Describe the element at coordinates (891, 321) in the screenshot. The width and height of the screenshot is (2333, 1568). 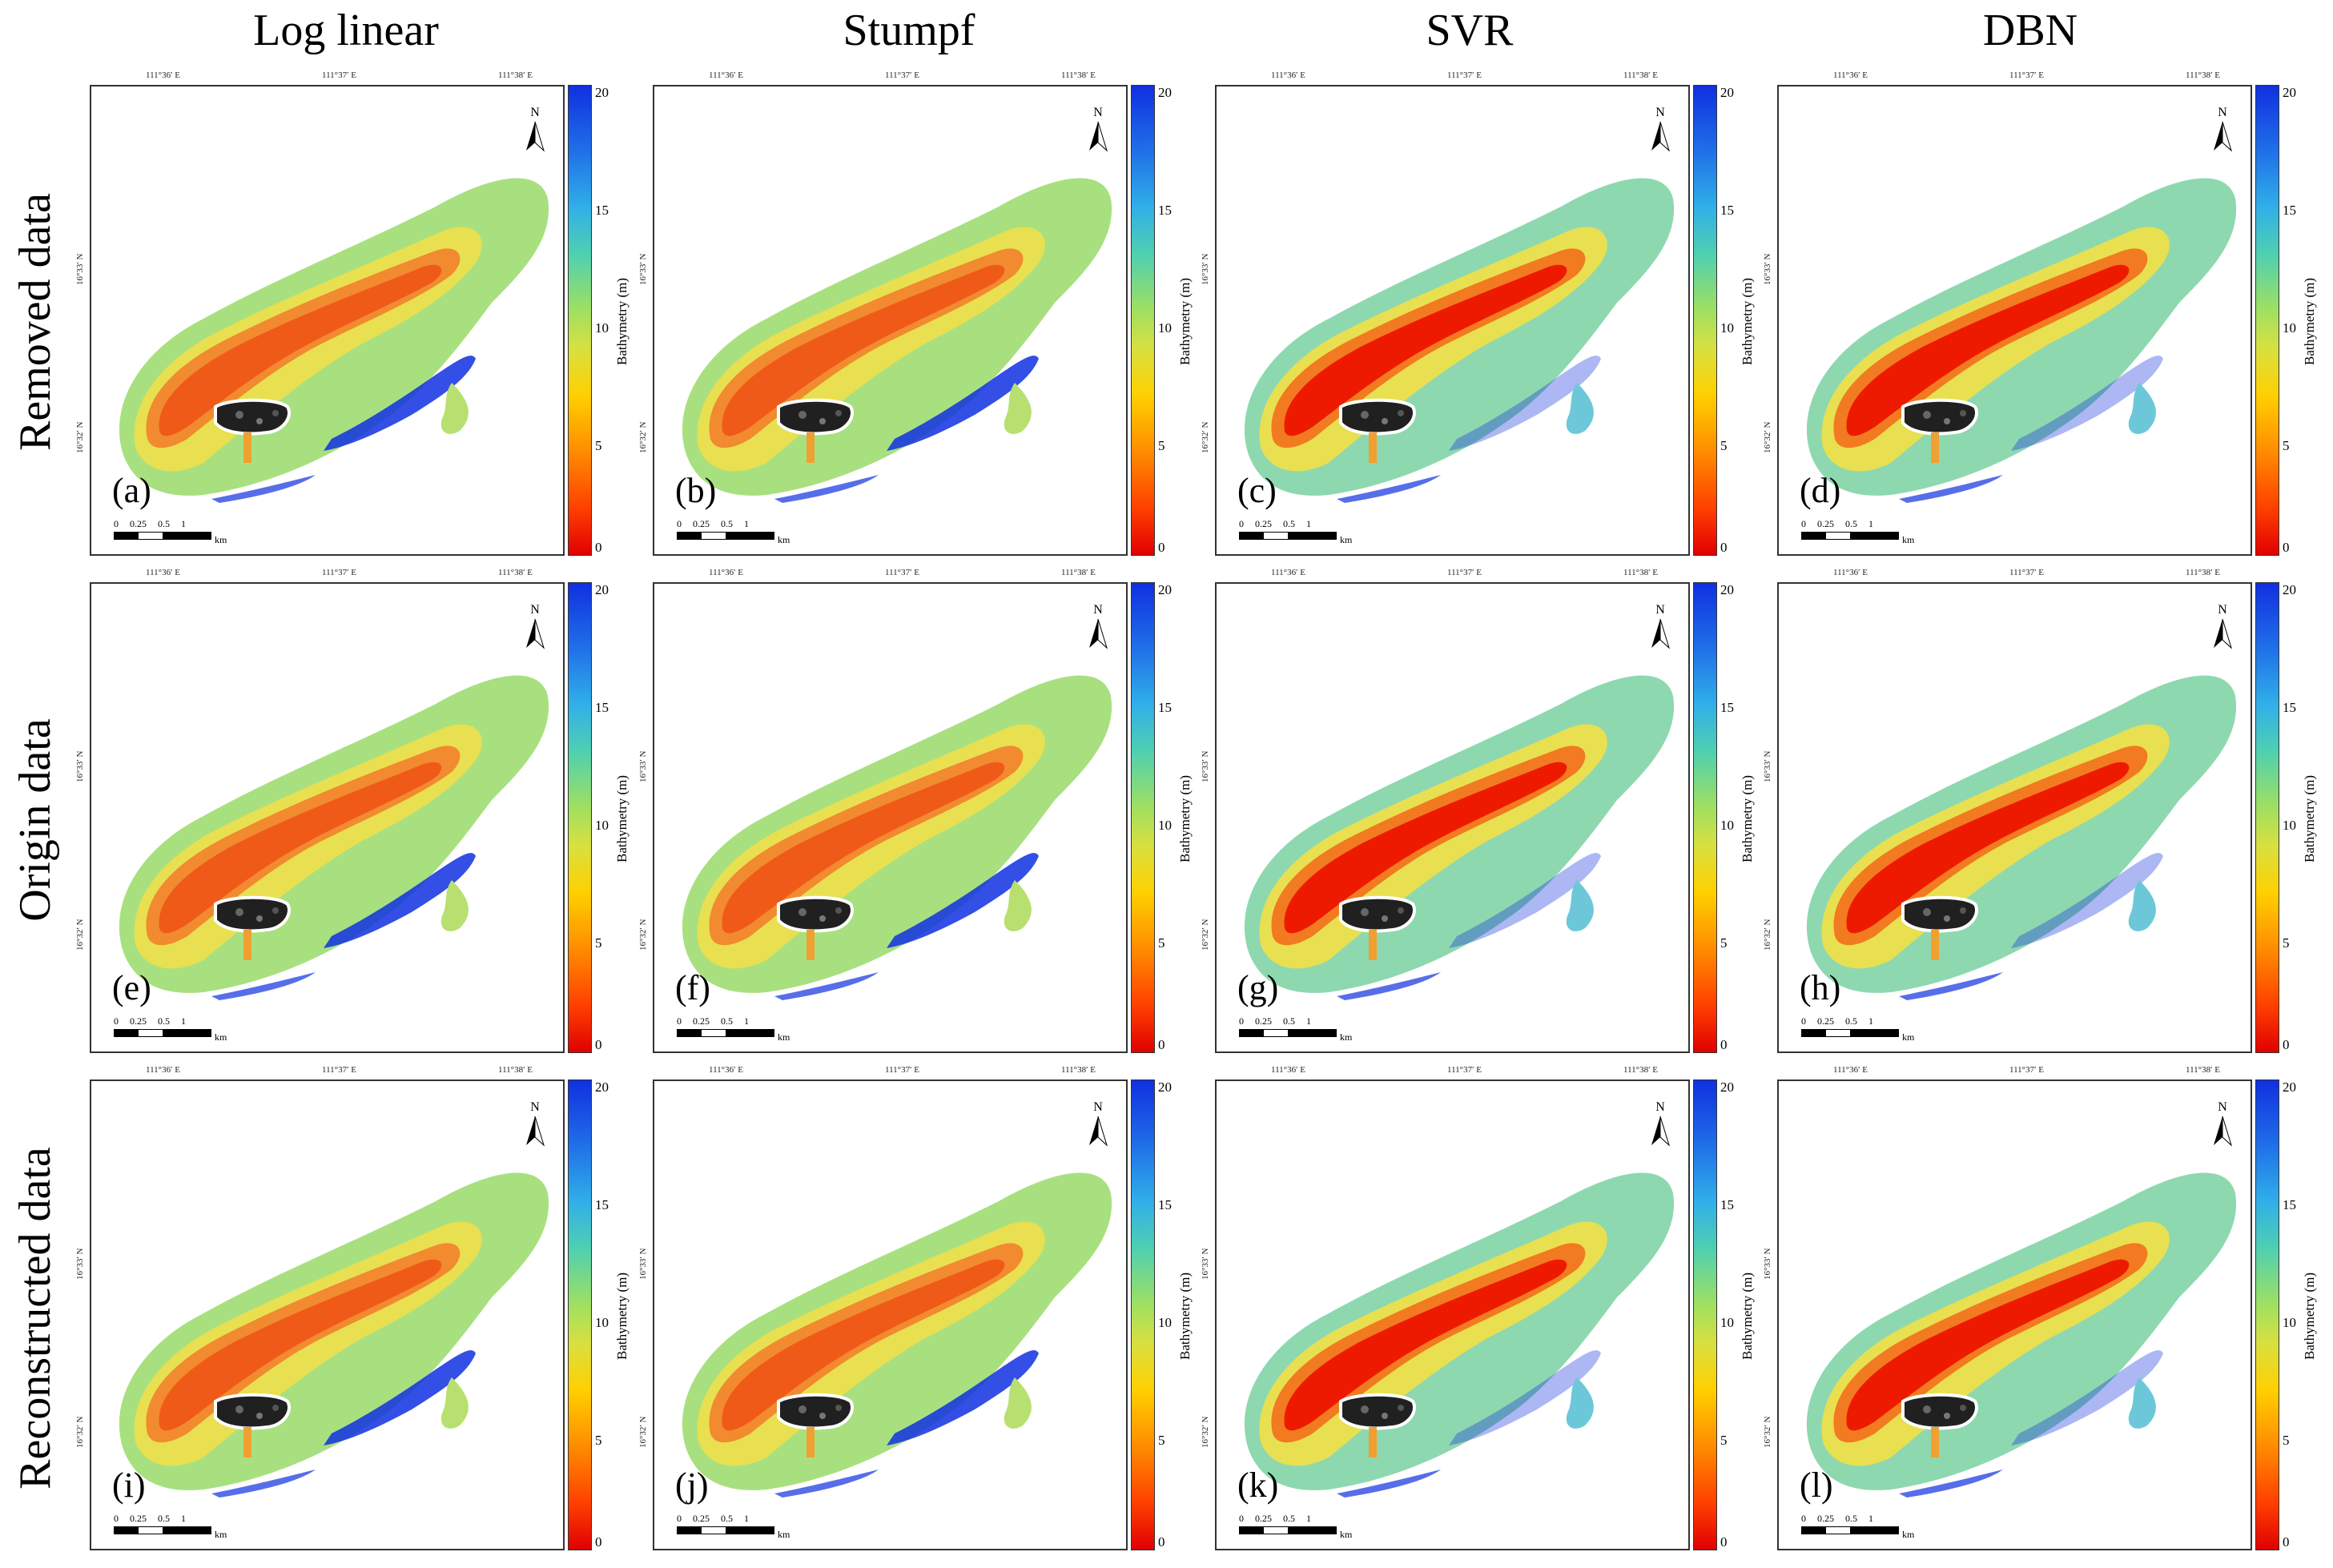
I see `bathymetry-map-panel: N (b) 0 0.25 0.5 1 km` at that location.